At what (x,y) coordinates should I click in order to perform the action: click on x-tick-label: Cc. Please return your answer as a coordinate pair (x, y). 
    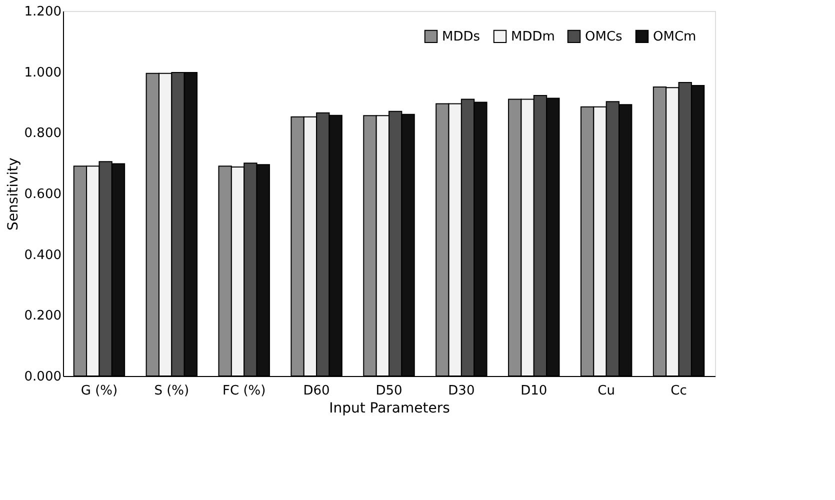
    Looking at the image, I should click on (678, 391).